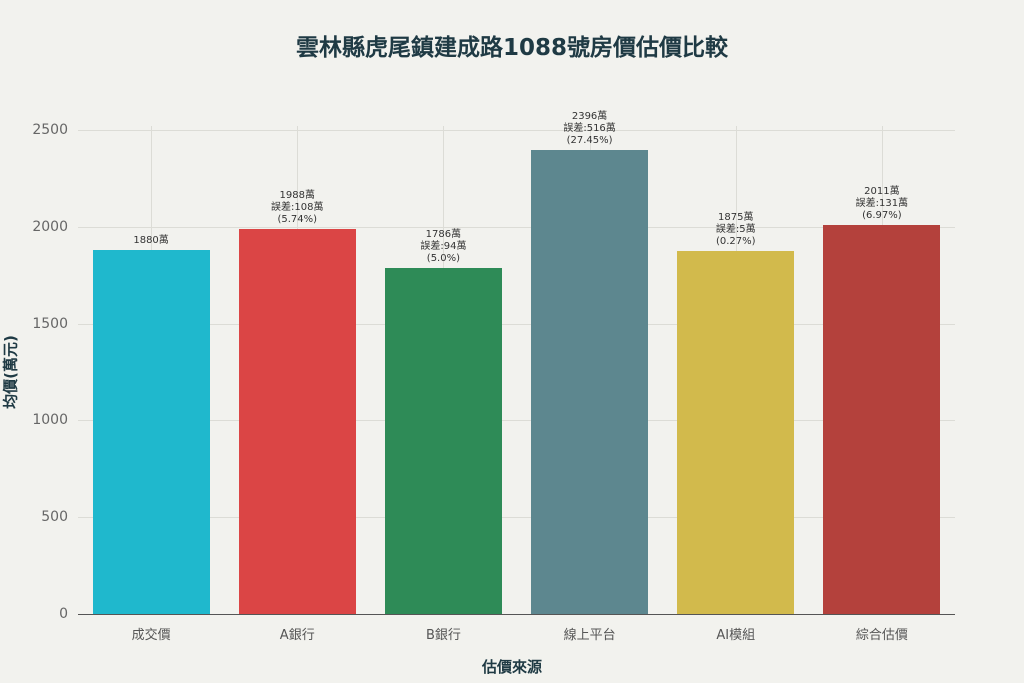 The height and width of the screenshot is (683, 1024). I want to click on annotation-line: (27.45%), so click(589, 141).